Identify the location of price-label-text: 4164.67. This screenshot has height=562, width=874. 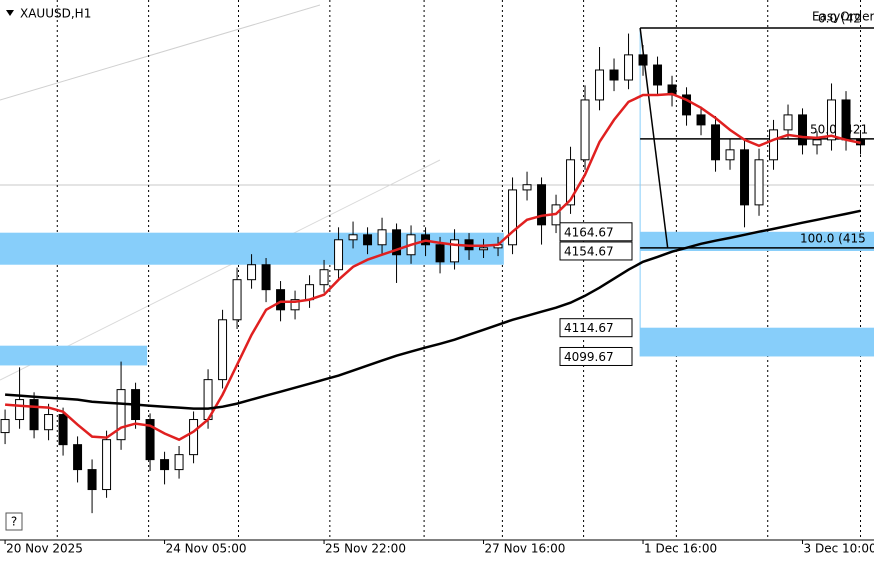
(589, 232).